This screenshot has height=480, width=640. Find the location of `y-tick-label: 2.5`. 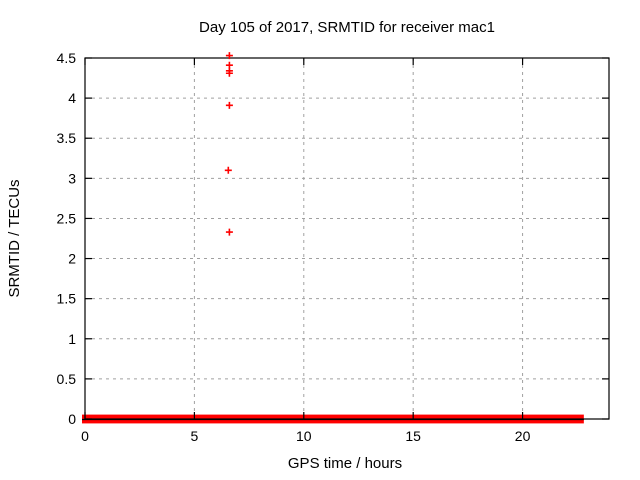

y-tick-label: 2.5 is located at coordinates (67, 218).